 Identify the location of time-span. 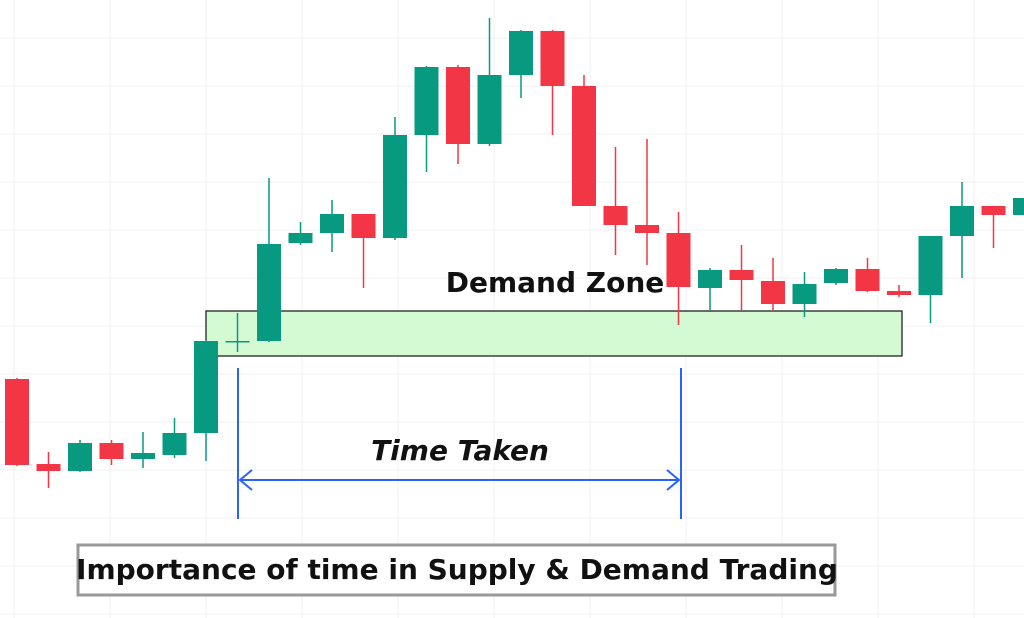
(459, 443).